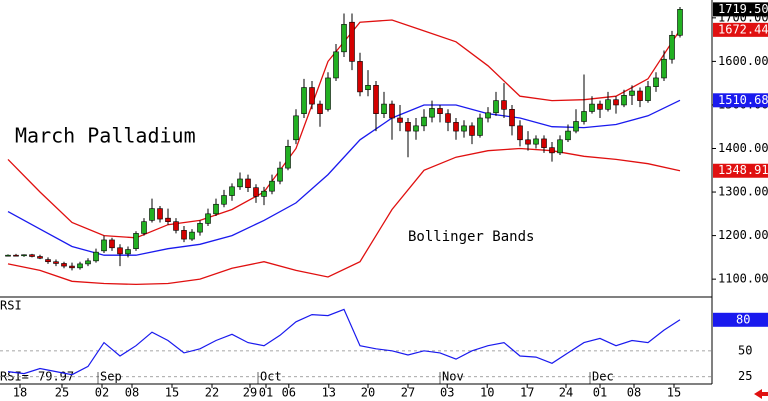 Image resolution: width=768 pixels, height=401 pixels. I want to click on last-value-label: 1510.68, so click(743, 100).